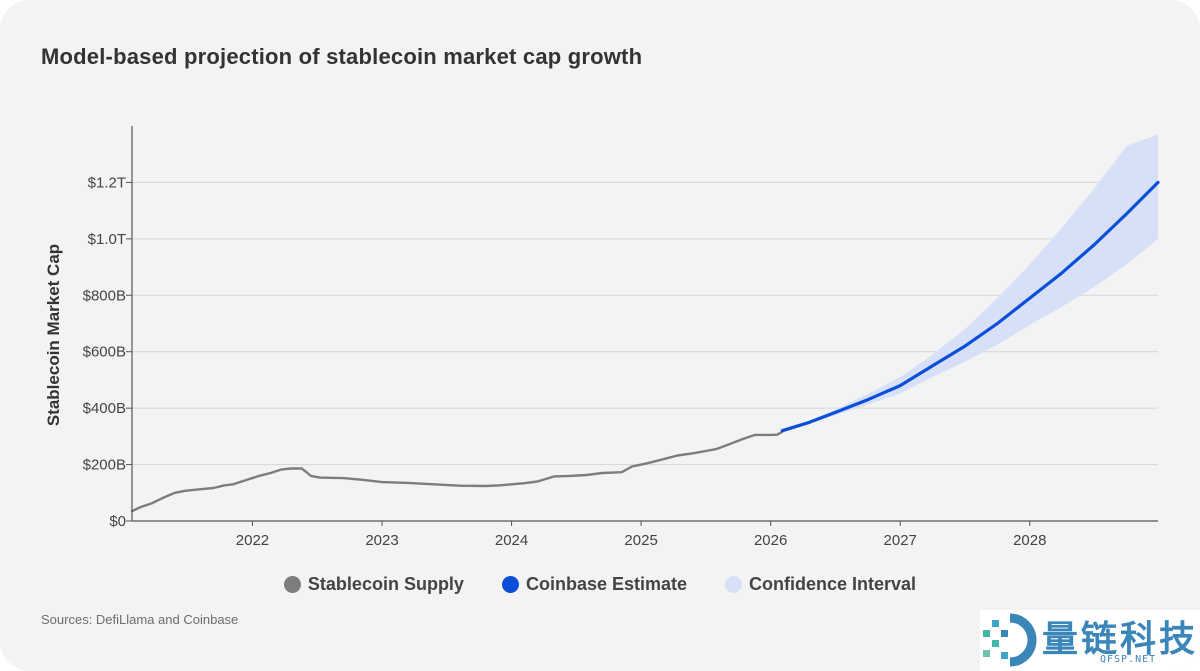 This screenshot has width=1200, height=671. What do you see at coordinates (252, 540) in the screenshot?
I see `x-tick-label: 2022` at bounding box center [252, 540].